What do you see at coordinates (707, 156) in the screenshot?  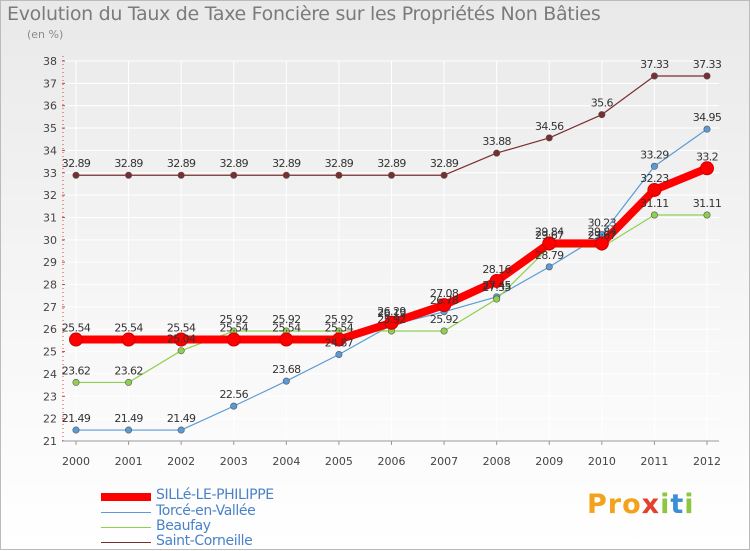 I see `data-label-sill-le-philippe: 33.2` at bounding box center [707, 156].